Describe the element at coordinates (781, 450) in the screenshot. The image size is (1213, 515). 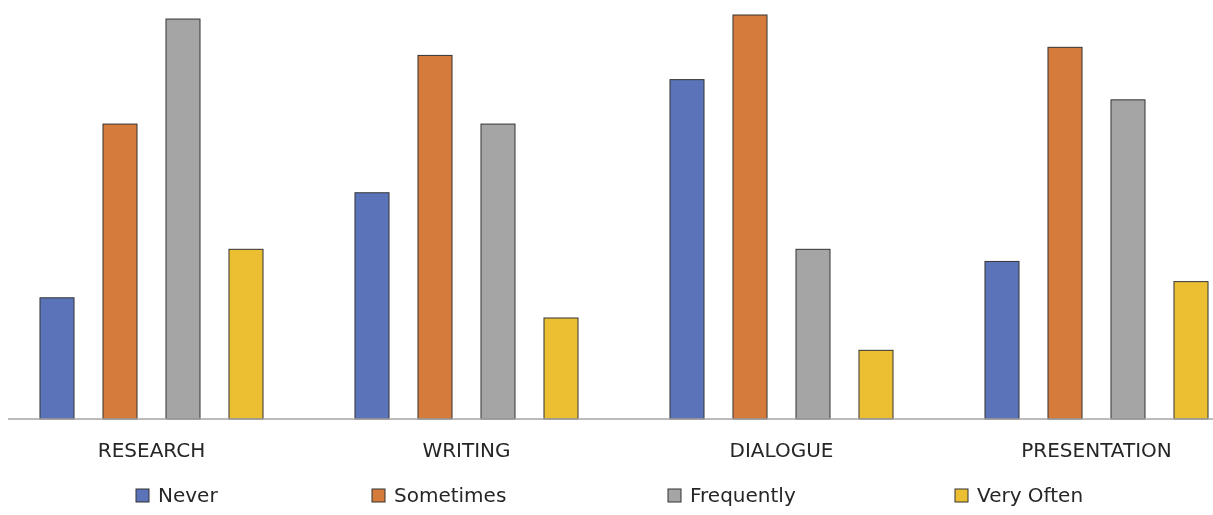
I see `x-tick-label: DIALOGUE` at that location.